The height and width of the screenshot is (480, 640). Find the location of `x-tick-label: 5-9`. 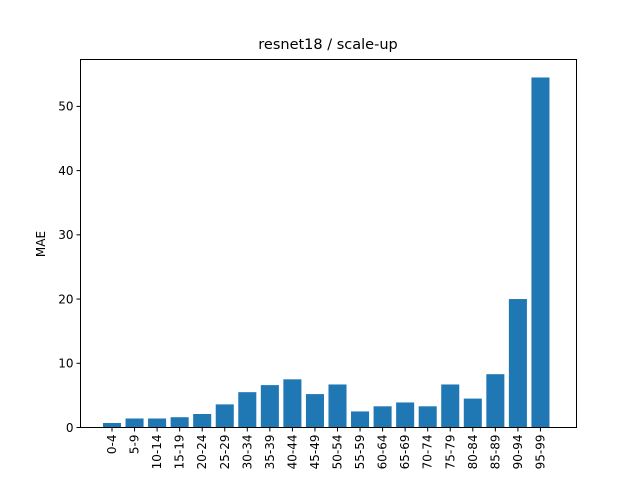

x-tick-label: 5-9 is located at coordinates (135, 445).